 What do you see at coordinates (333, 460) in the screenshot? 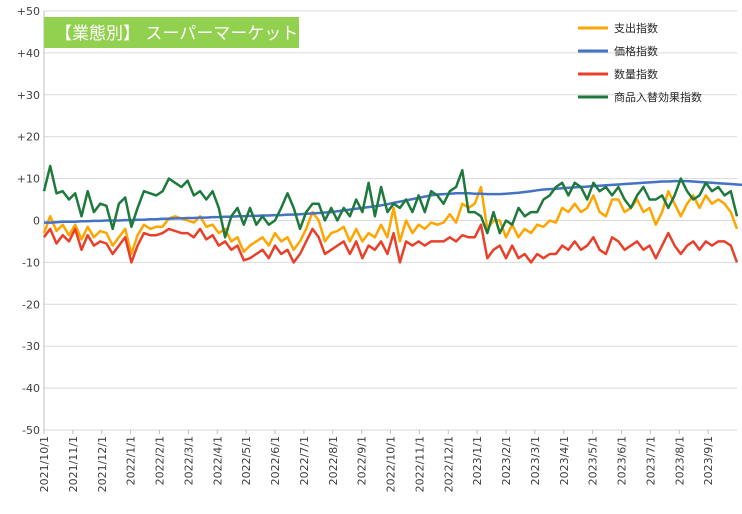
I see `x-tick-label: 2022/8/1` at bounding box center [333, 460].